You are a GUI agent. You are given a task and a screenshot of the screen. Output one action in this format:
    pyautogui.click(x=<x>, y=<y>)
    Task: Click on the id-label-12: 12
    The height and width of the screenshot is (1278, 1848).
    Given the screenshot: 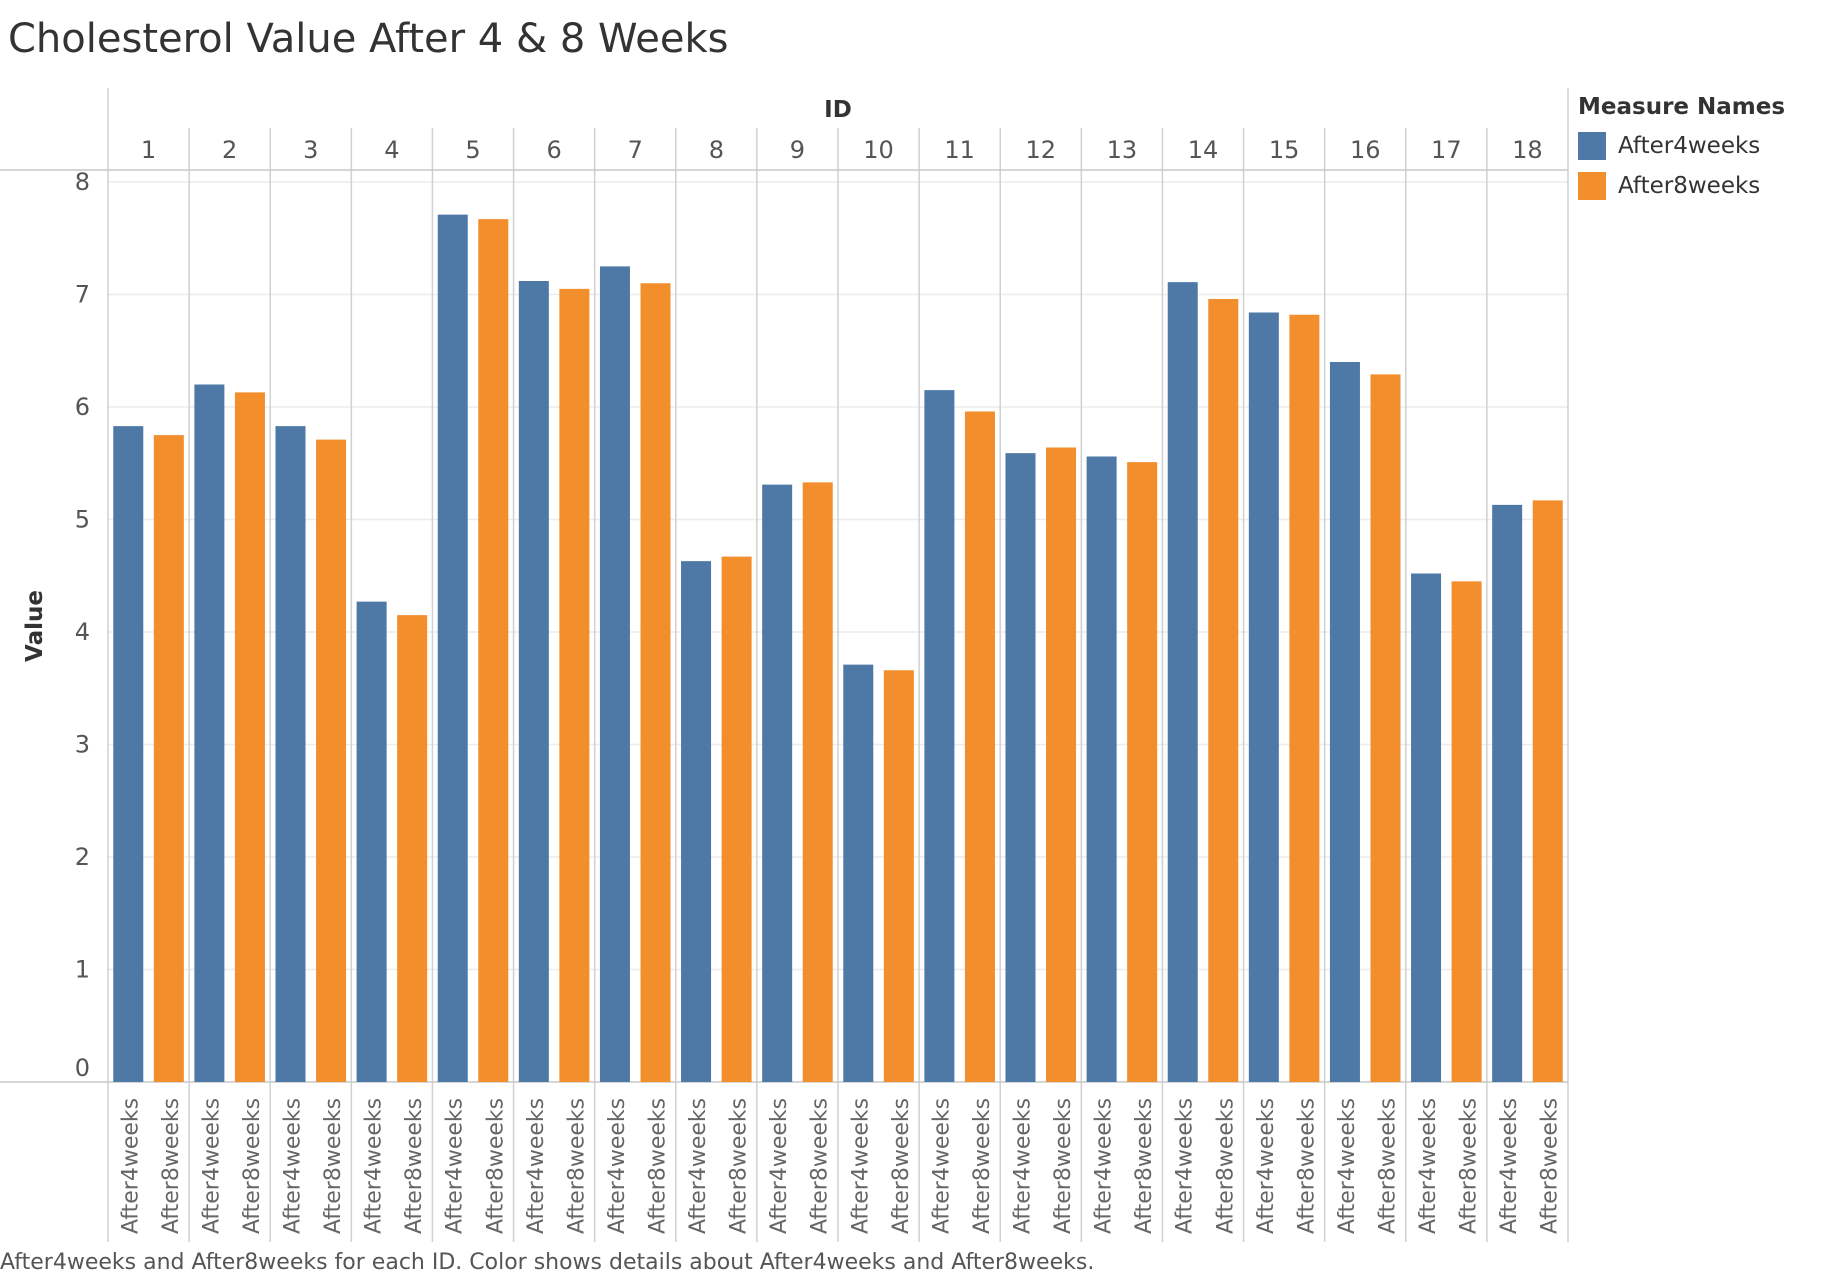 What is the action you would take?
    pyautogui.click(x=1041, y=150)
    